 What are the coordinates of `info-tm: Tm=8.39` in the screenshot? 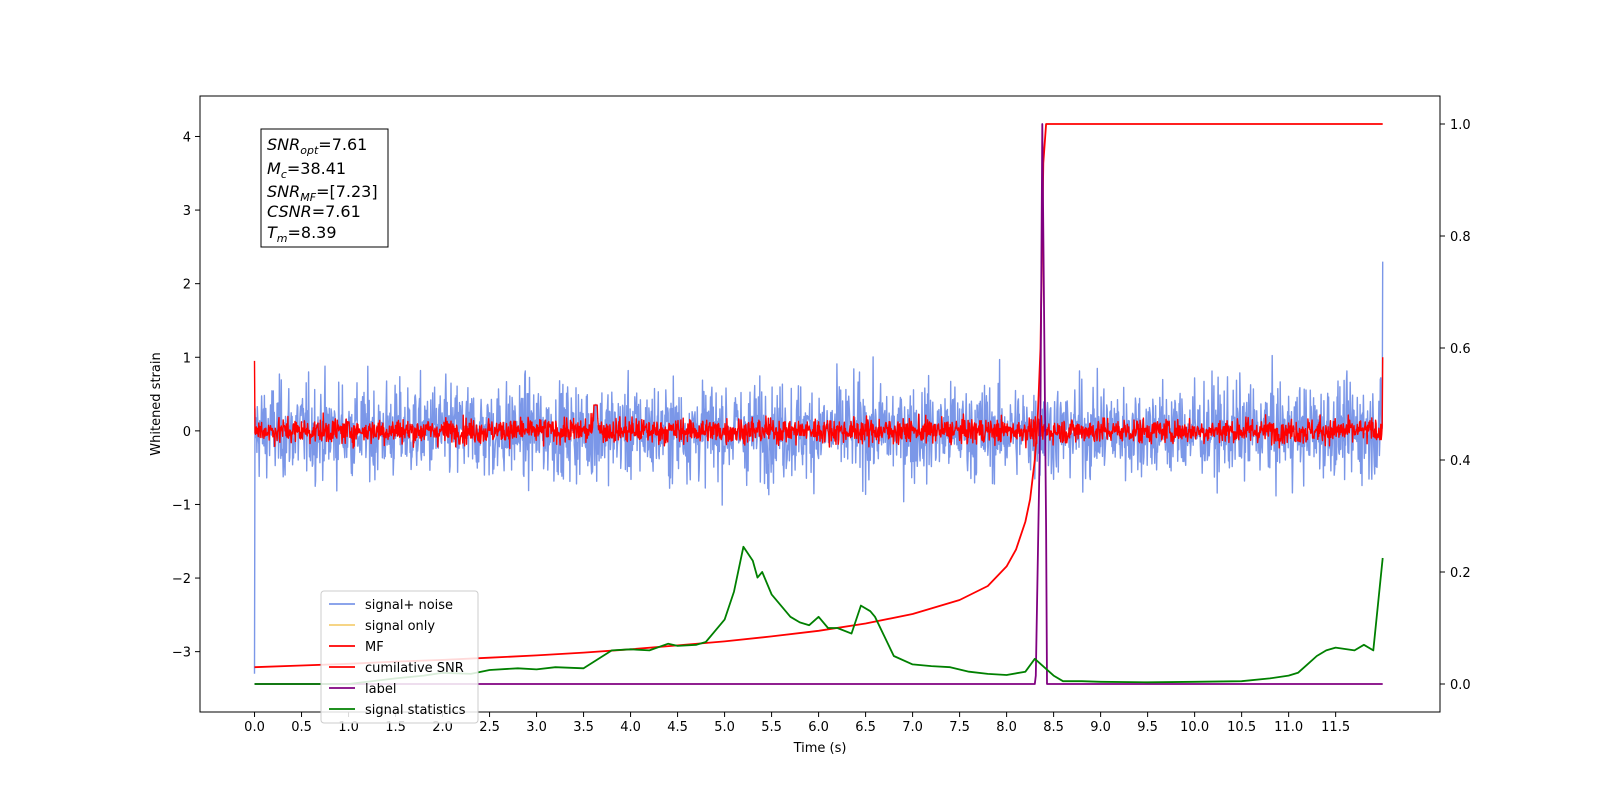 It's located at (302, 234).